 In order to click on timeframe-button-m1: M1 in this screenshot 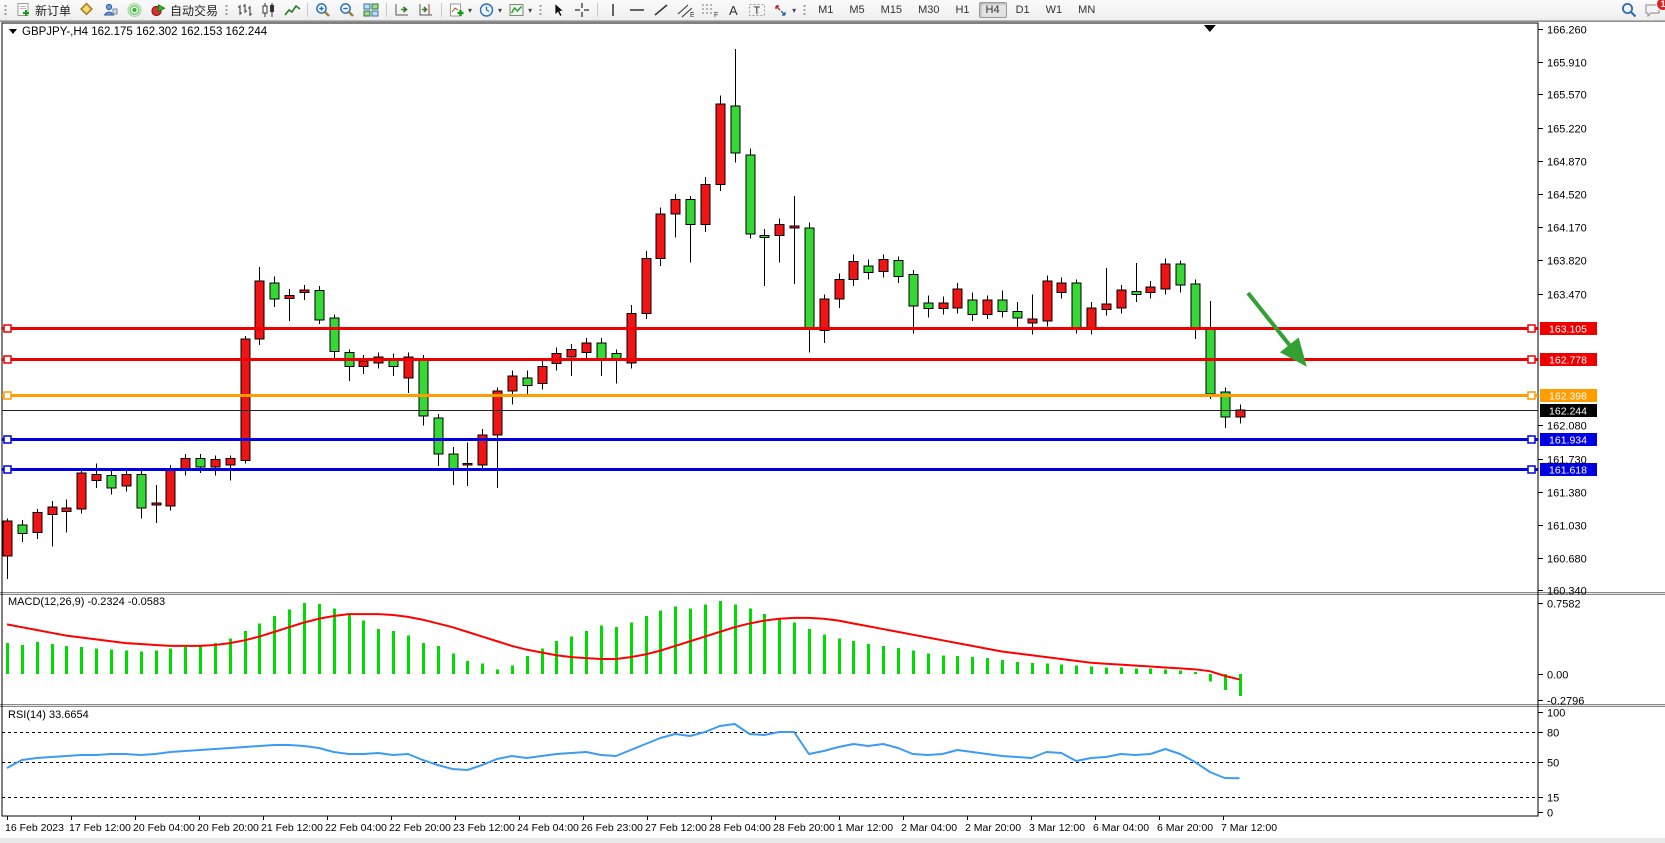, I will do `click(826, 10)`.